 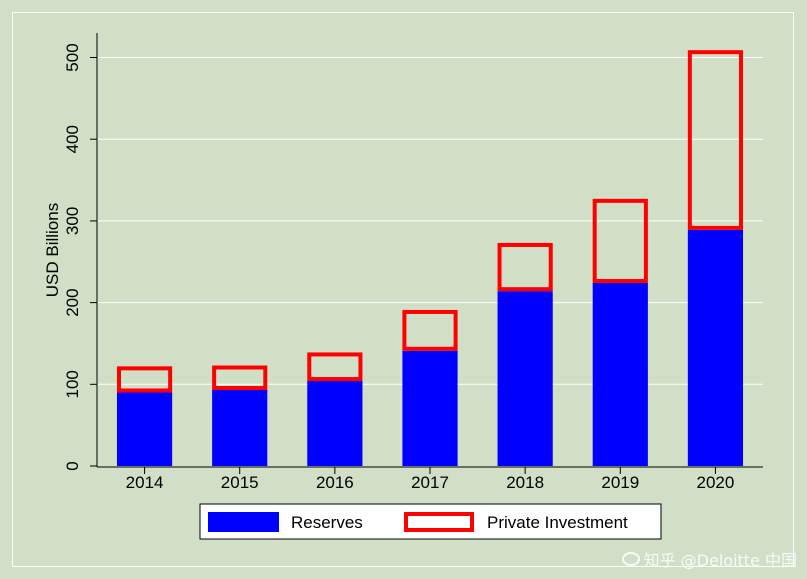 I want to click on y-tick-label: 400, so click(x=72, y=139).